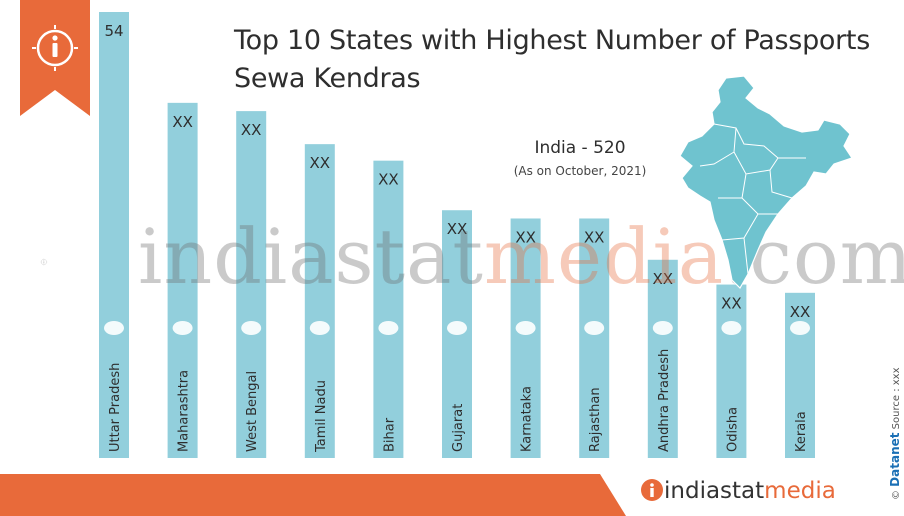  I want to click on data-label-gujarat: XX, so click(457, 229).